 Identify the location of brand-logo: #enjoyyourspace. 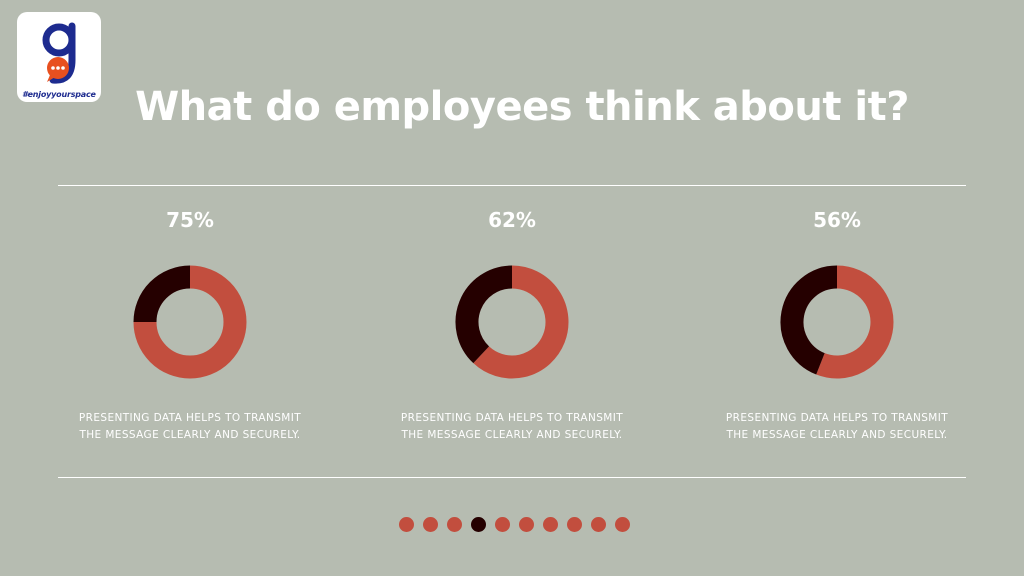
(59, 57).